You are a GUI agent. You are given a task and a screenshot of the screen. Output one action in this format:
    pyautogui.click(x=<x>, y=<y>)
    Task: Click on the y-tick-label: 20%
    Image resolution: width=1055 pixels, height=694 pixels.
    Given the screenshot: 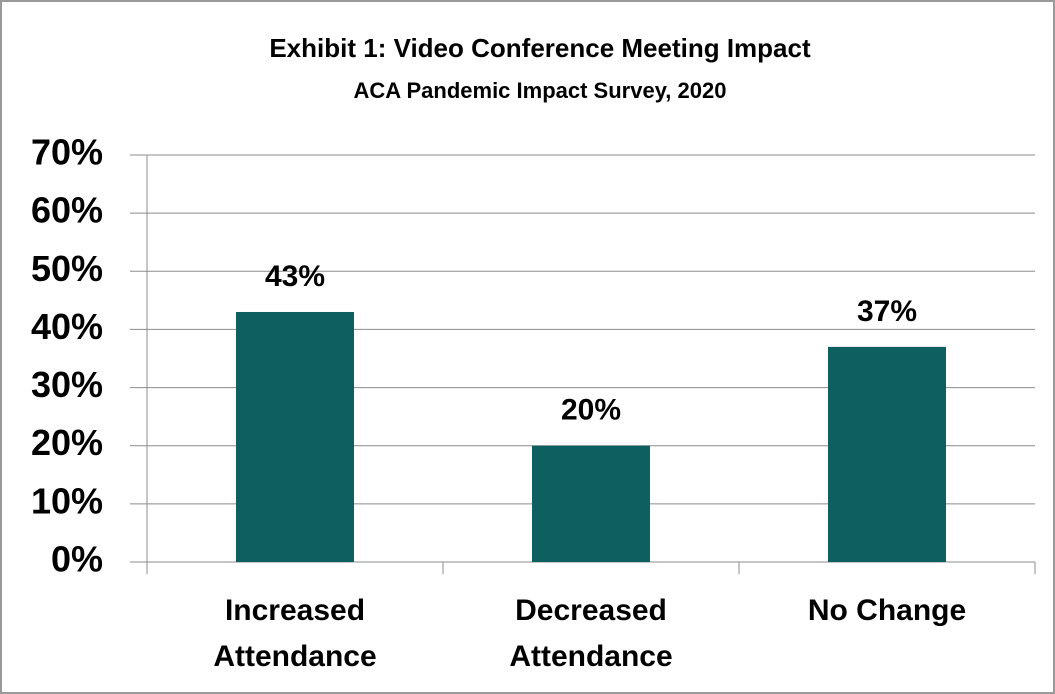 What is the action you would take?
    pyautogui.click(x=67, y=442)
    